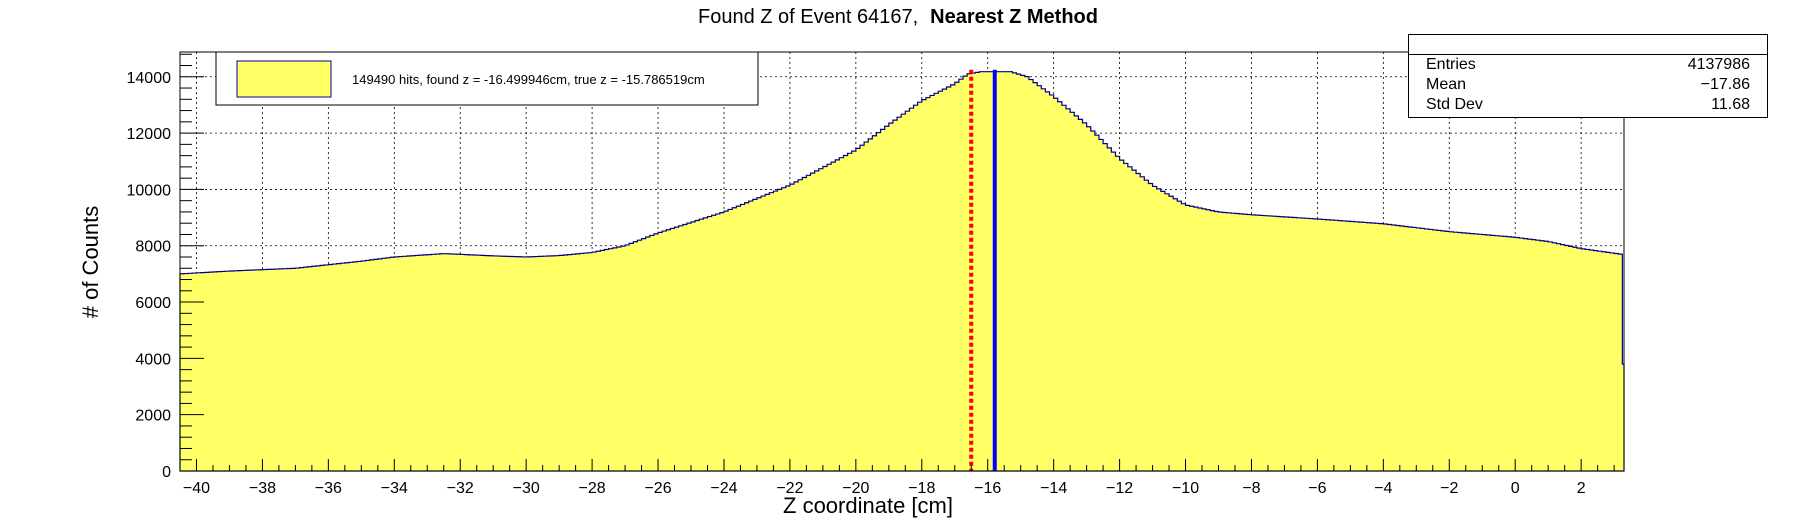  What do you see at coordinates (1718, 64) in the screenshot?
I see `stats-value: 4137986` at bounding box center [1718, 64].